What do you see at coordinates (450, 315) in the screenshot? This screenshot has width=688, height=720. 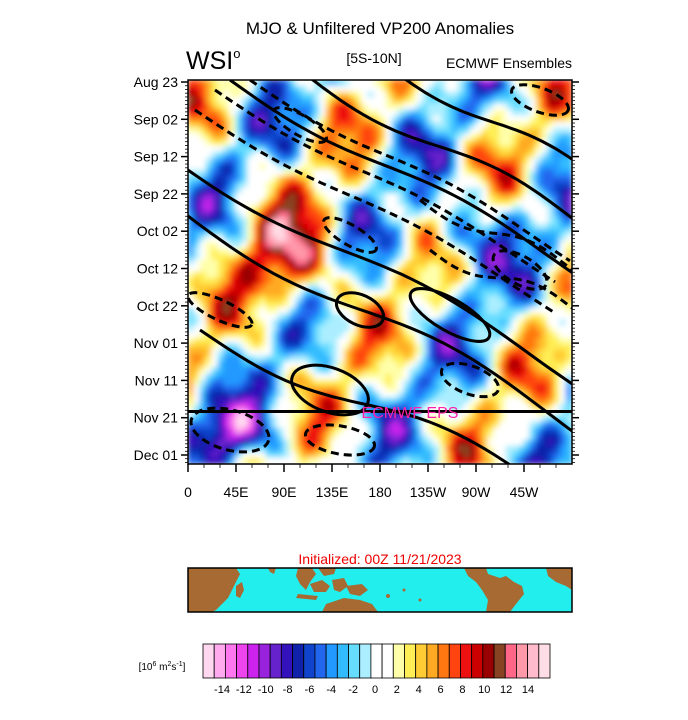 I see `mjo-contour-positive` at bounding box center [450, 315].